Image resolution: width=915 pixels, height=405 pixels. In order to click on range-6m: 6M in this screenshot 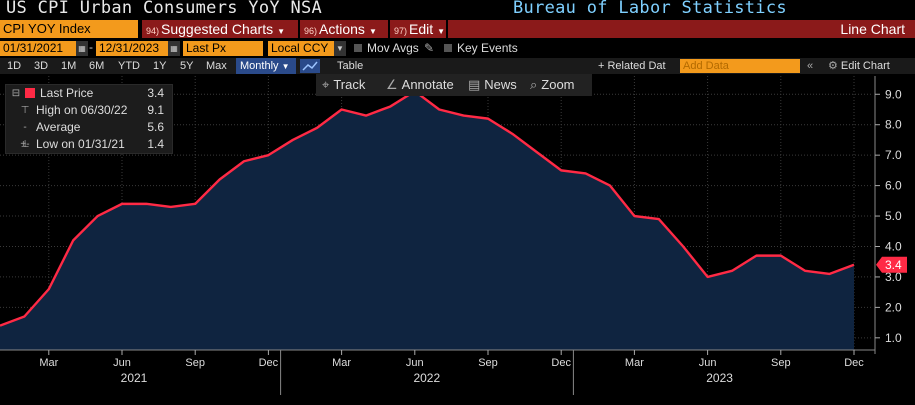, I will do `click(97, 66)`.